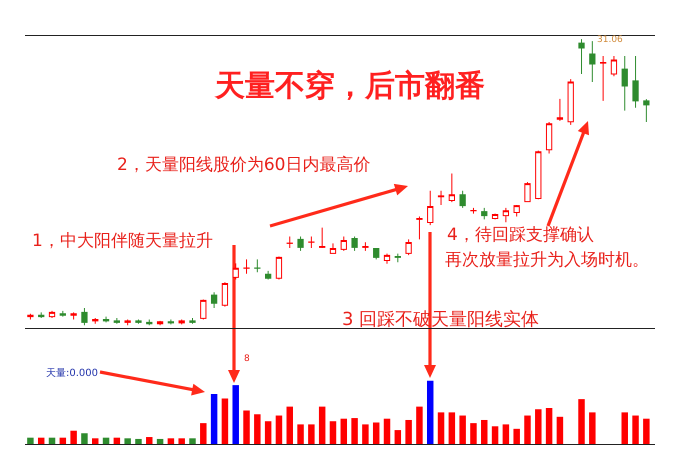 The height and width of the screenshot is (459, 700). I want to click on annotation: 4，待回踩支撑确认, so click(520, 235).